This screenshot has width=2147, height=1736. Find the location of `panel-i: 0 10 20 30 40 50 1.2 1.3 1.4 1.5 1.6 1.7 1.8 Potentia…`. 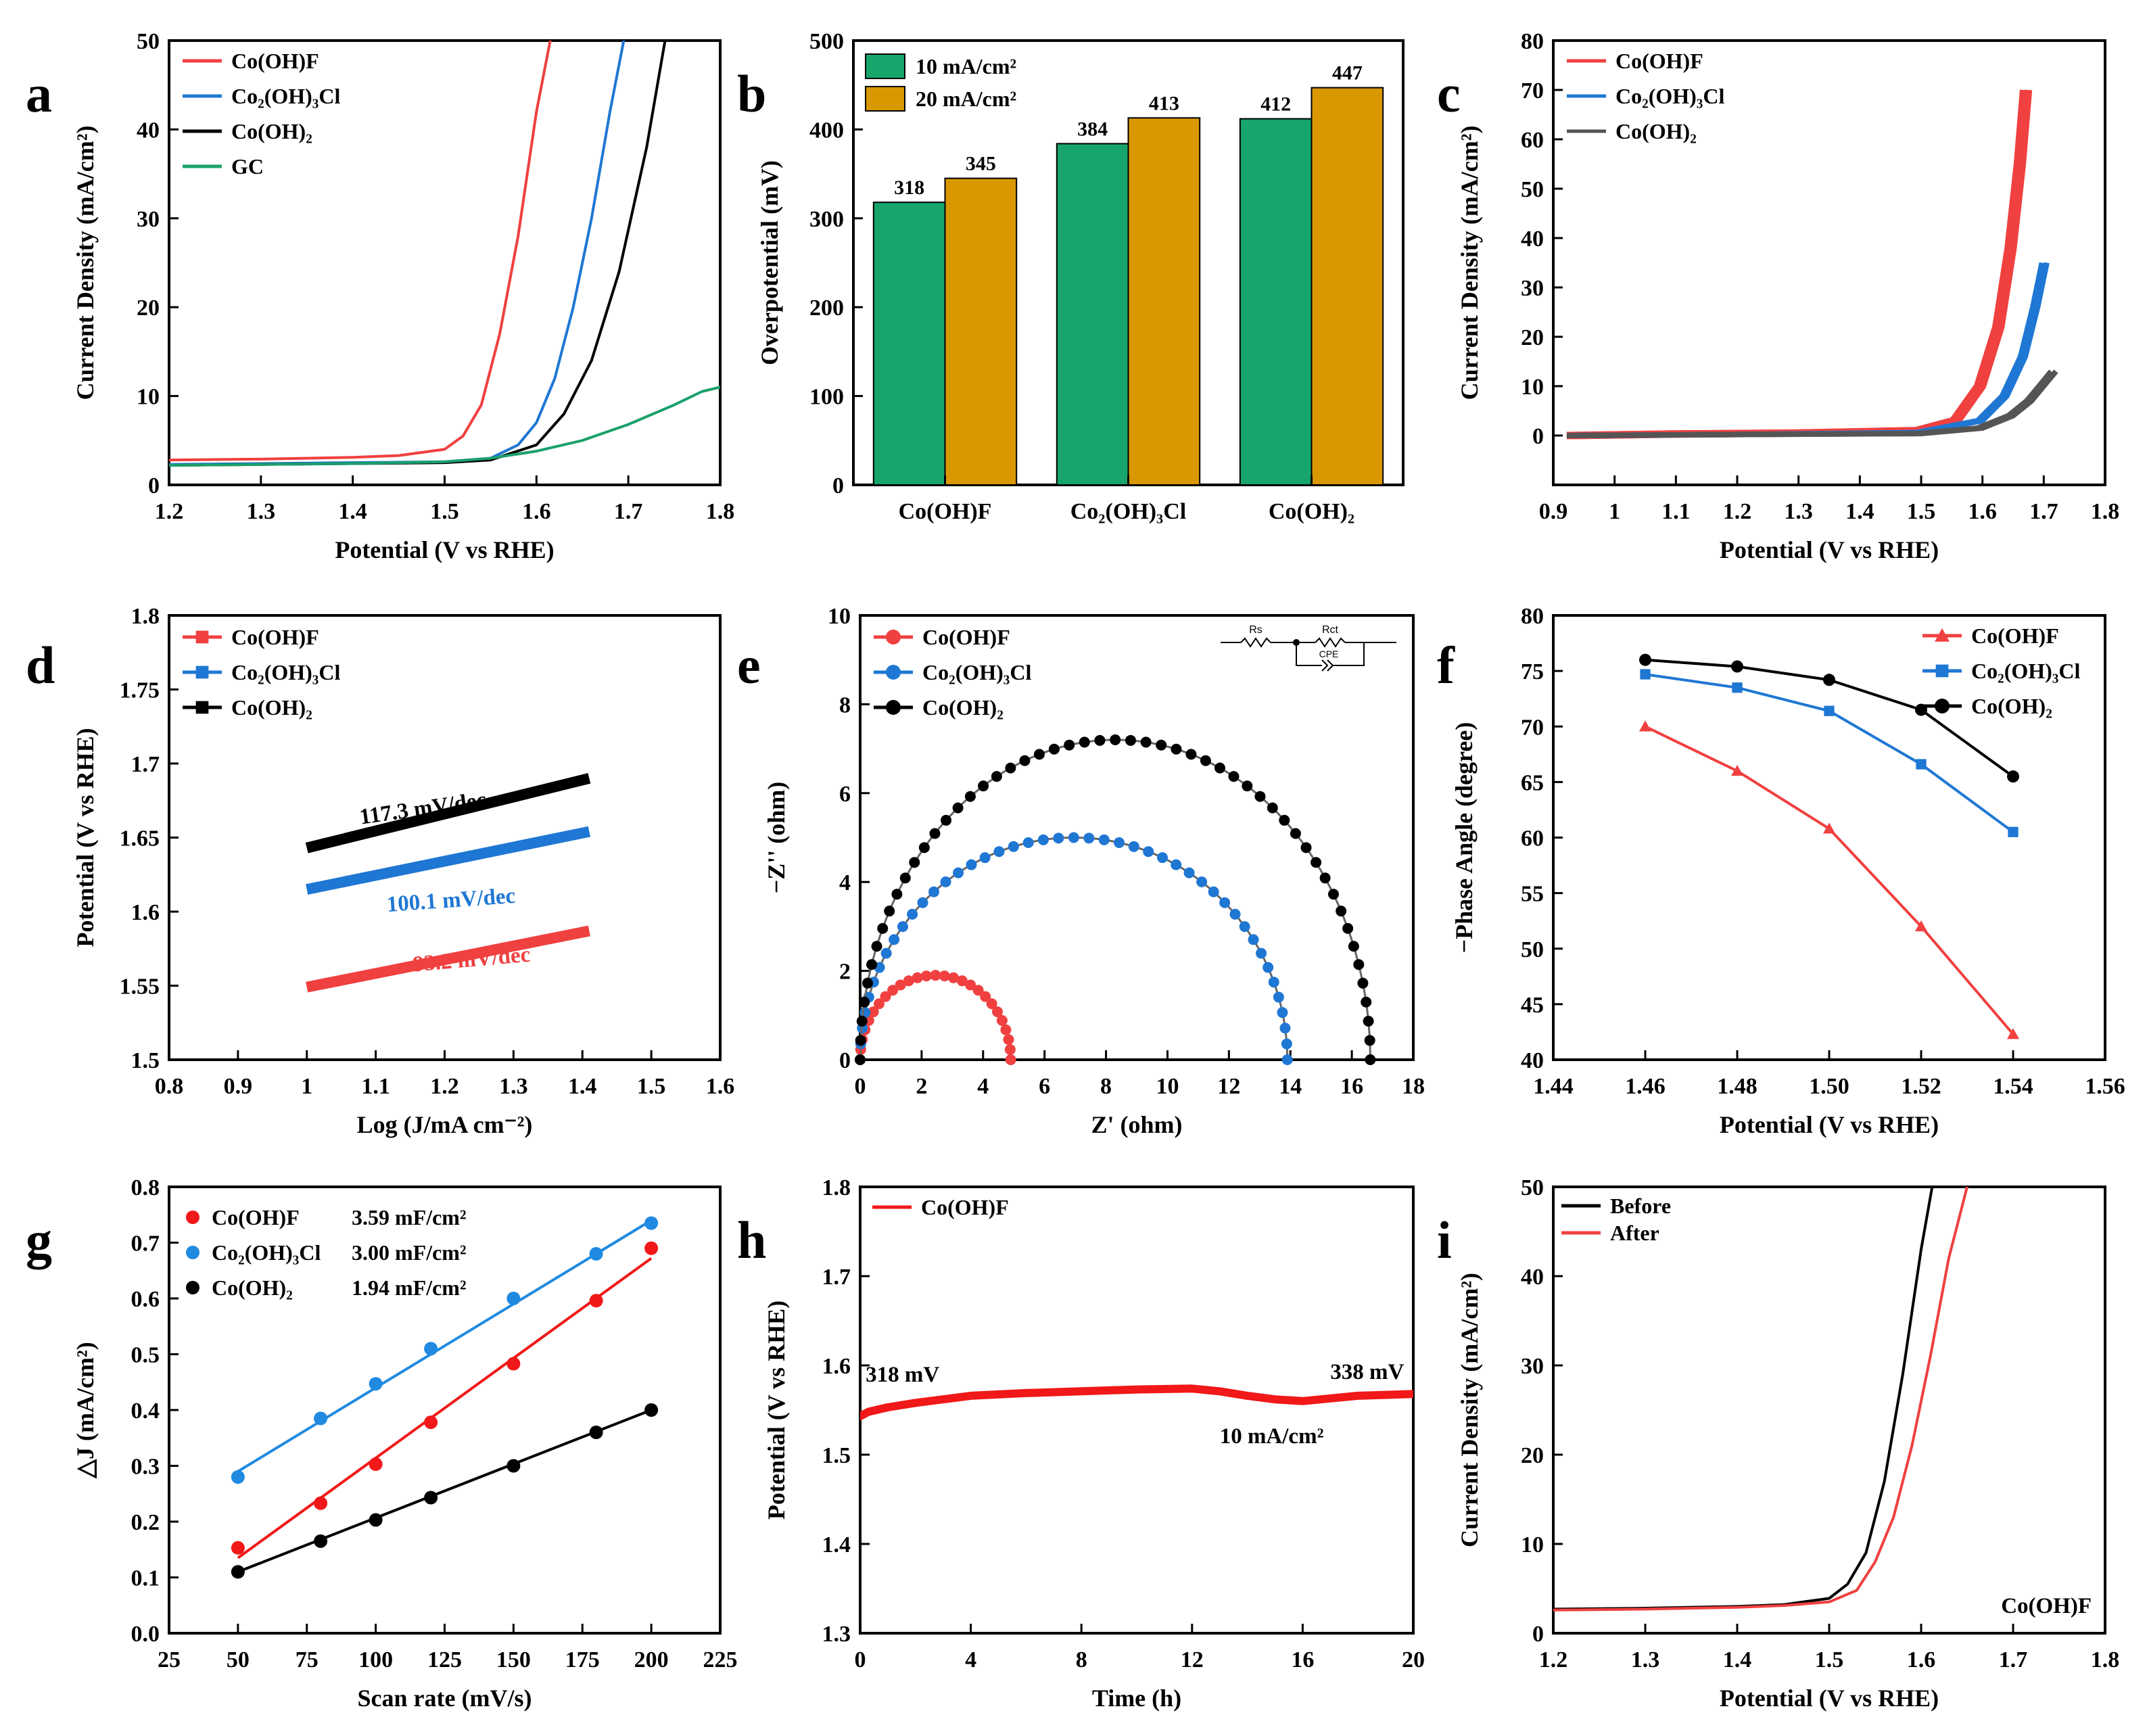

panel-i: 0 10 20 30 40 50 1.2 1.3 1.4 1.5 1.6 1.7 1.8 Potentia… is located at coordinates (1778, 1443).